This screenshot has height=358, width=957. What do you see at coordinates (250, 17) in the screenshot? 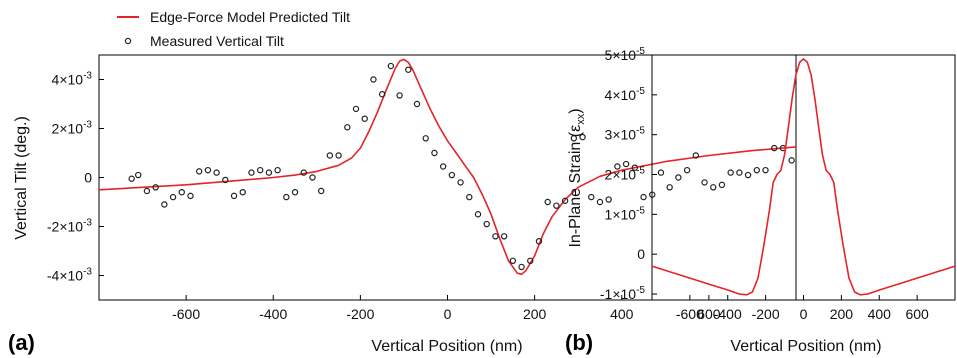
I see `legend-label-model: Edge-Force Model Predicted Tilt` at bounding box center [250, 17].